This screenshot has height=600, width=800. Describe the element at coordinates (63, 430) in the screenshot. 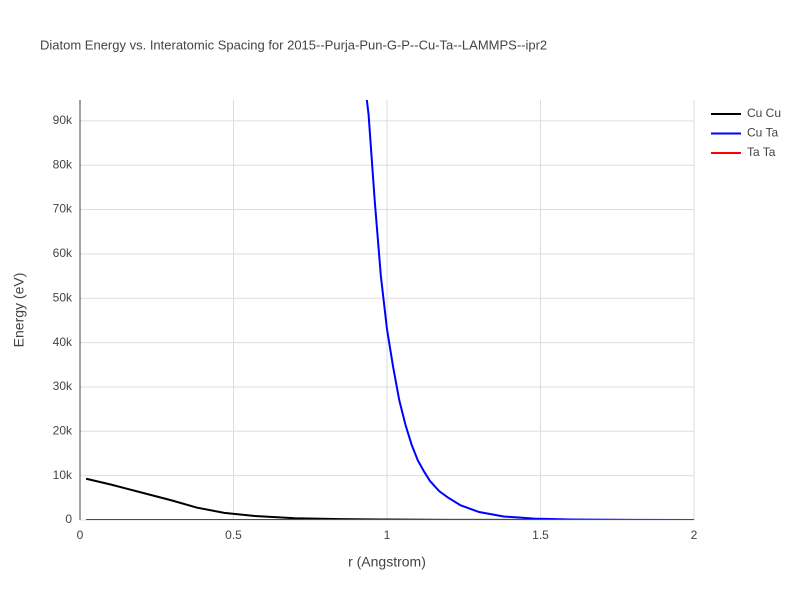

I see `y-tick-label: 20k` at that location.